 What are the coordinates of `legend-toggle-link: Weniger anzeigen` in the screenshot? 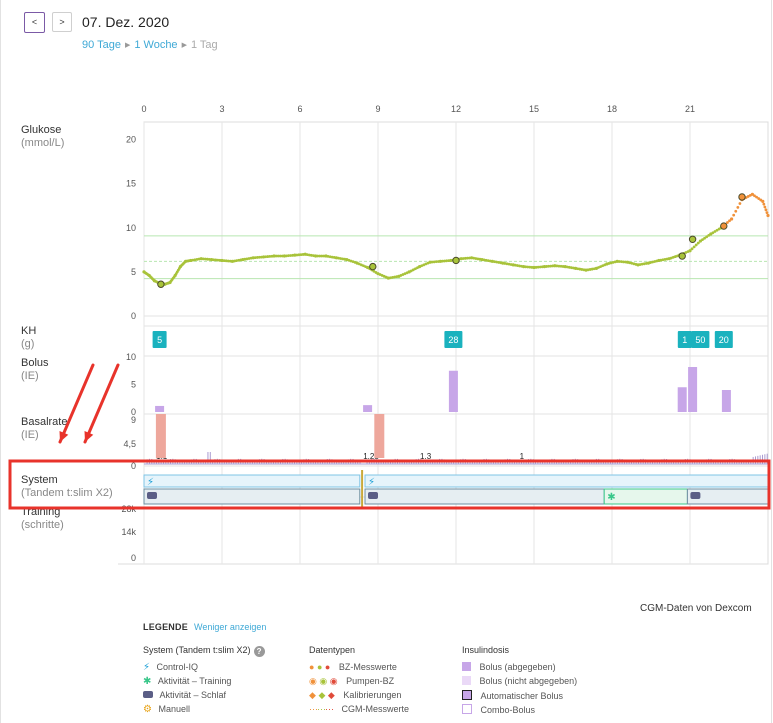 It's located at (230, 627).